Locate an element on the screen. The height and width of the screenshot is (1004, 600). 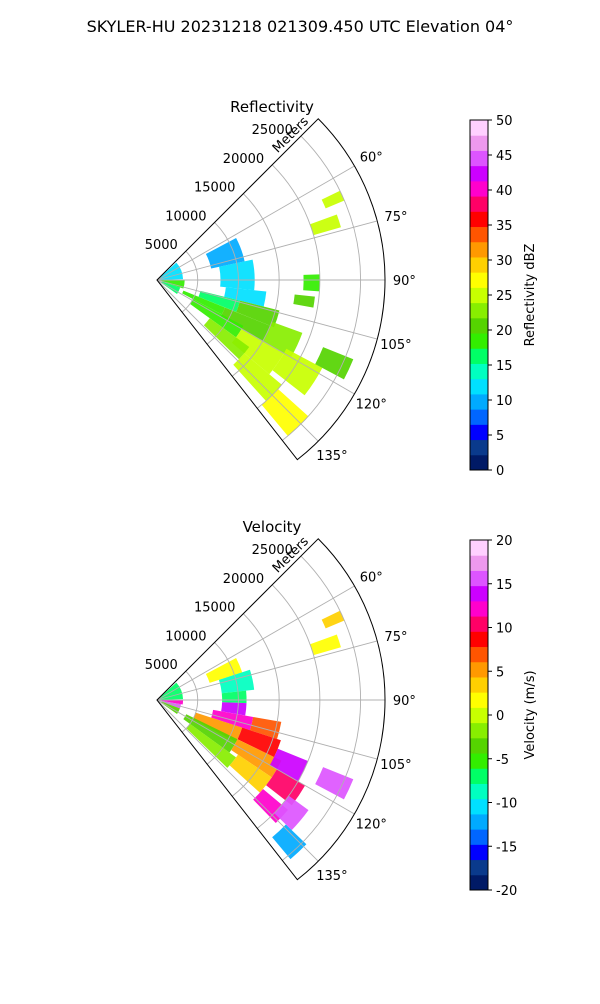
velocity-title: Velocity is located at coordinates (272, 527).